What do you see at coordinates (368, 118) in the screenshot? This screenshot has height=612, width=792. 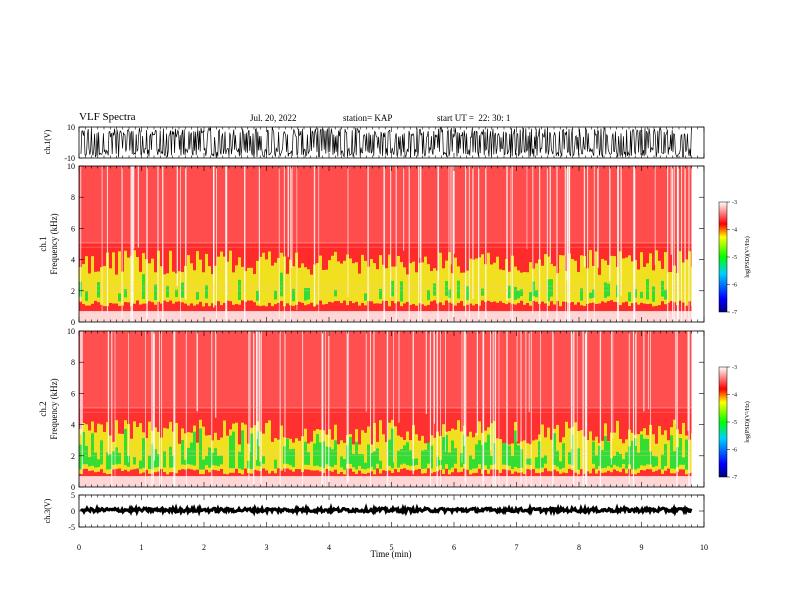 I see `station-label: station= KAP` at bounding box center [368, 118].